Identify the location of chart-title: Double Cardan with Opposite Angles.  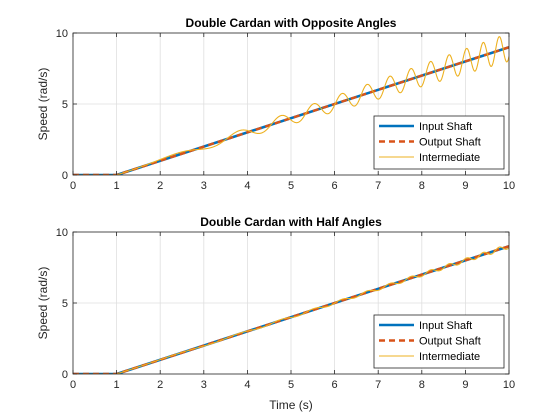
(291, 23).